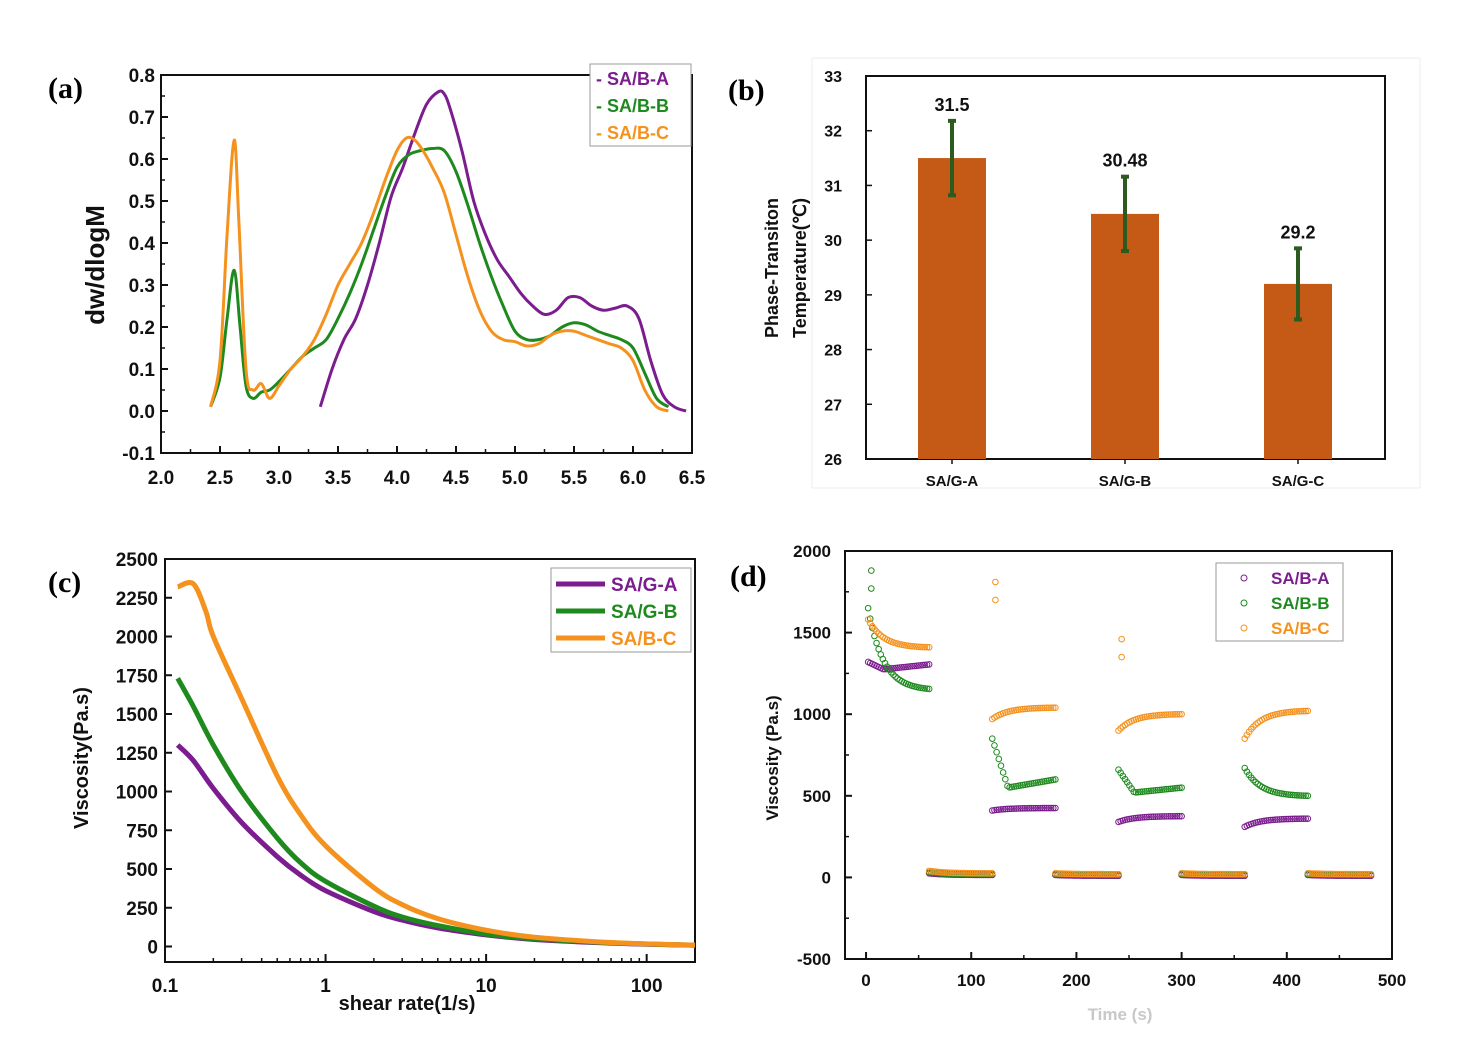 This screenshot has height=1037, width=1457. Describe the element at coordinates (633, 478) in the screenshot. I see `x-tick-label: 6.0` at that location.